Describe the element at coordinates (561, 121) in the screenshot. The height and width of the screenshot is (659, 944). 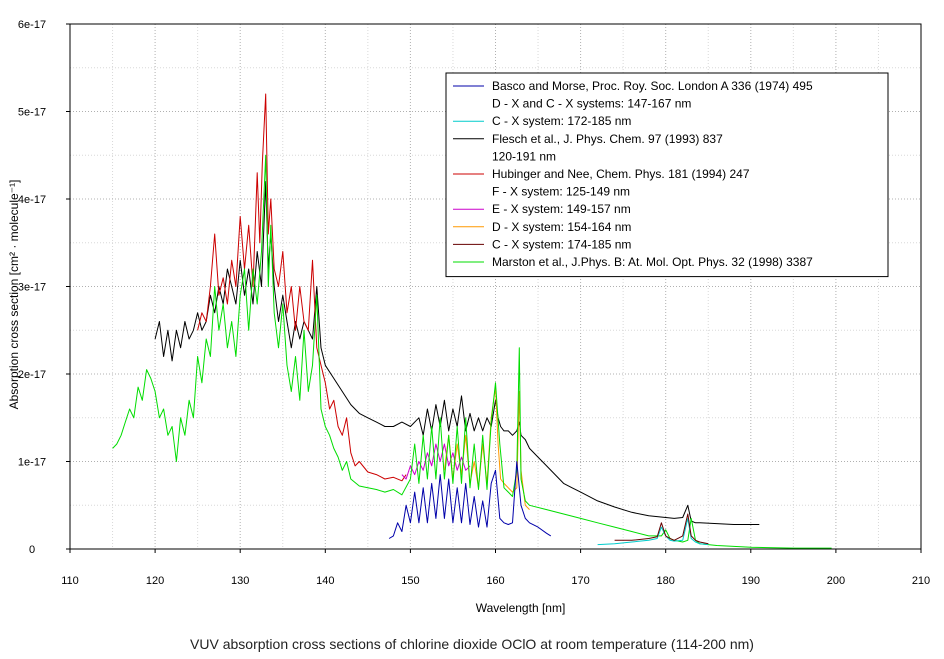
I see `legend-entry: C - X system: 172-185 nm` at that location.